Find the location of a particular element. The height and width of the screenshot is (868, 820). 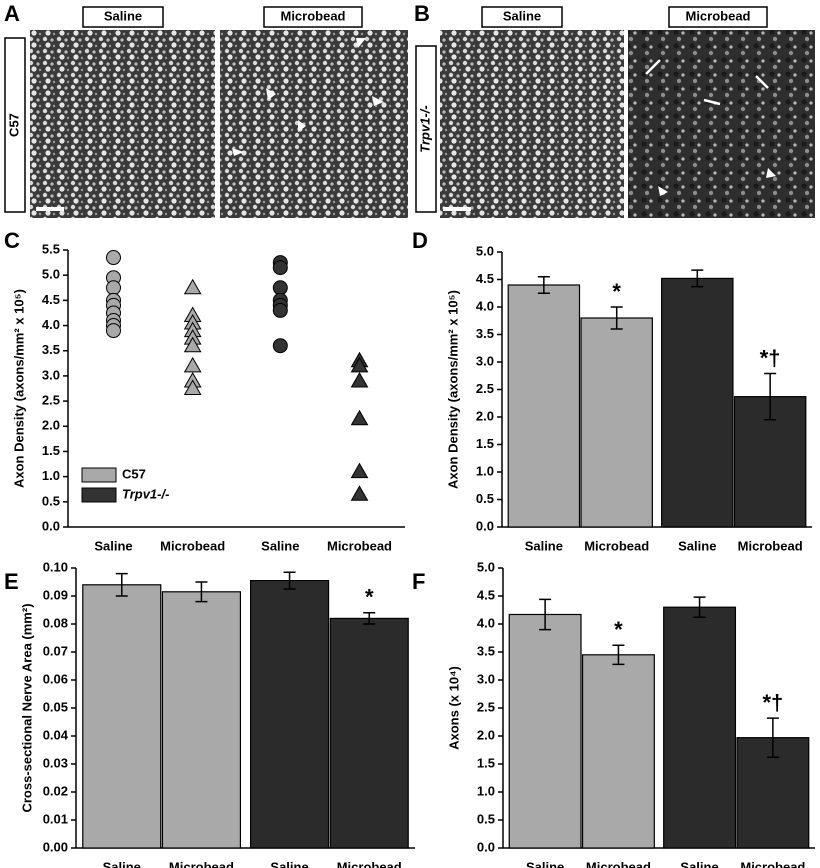

y-tick-label: 0.09 is located at coordinates (55, 594).